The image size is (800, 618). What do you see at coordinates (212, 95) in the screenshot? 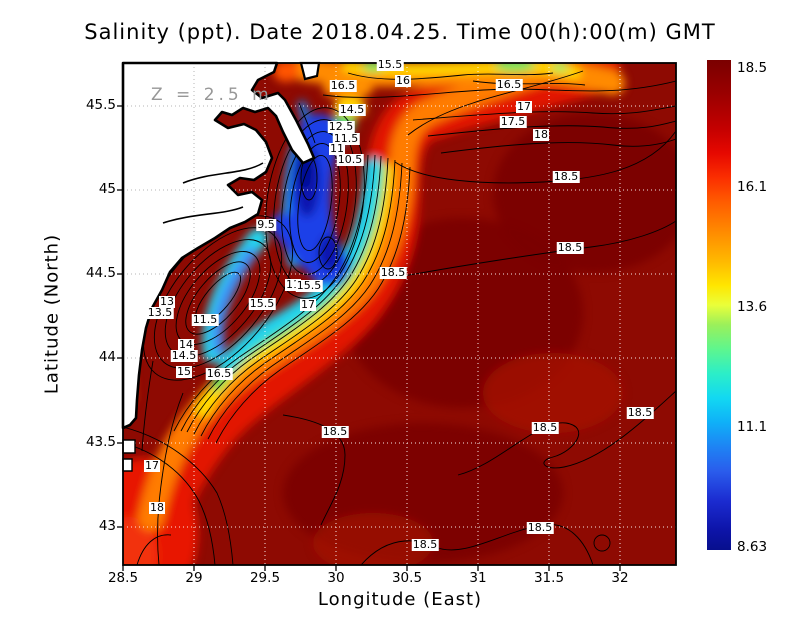
I see `depth-annotation: Z = 2.5 m` at bounding box center [212, 95].